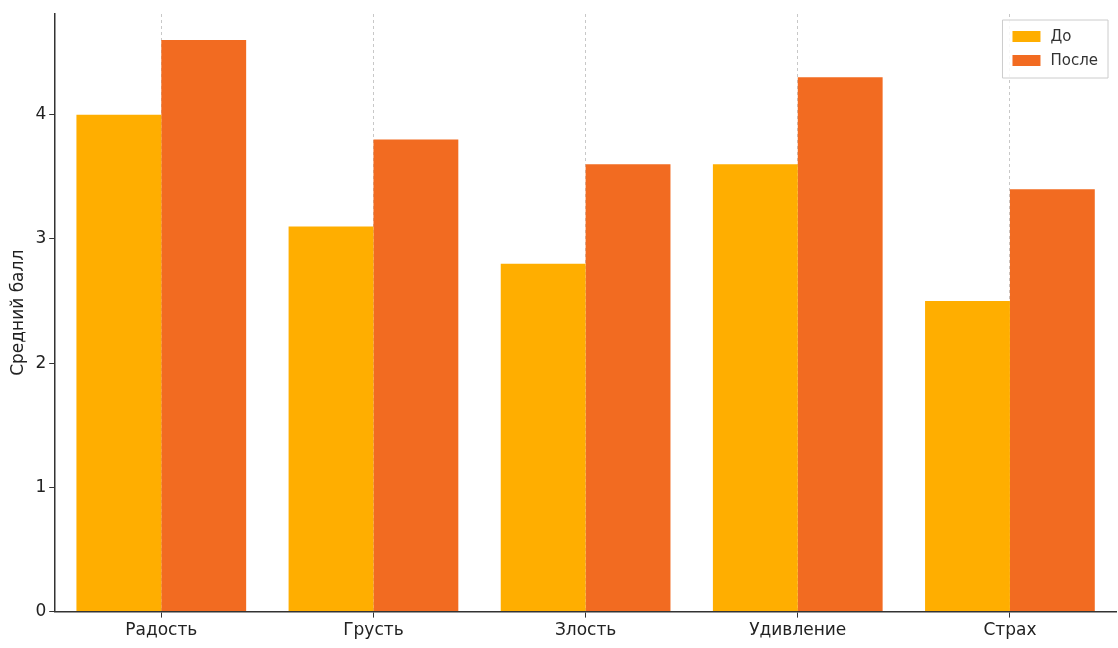 The width and height of the screenshot is (1118, 648). What do you see at coordinates (41, 361) in the screenshot?
I see `y-tick-label: 2` at bounding box center [41, 361].